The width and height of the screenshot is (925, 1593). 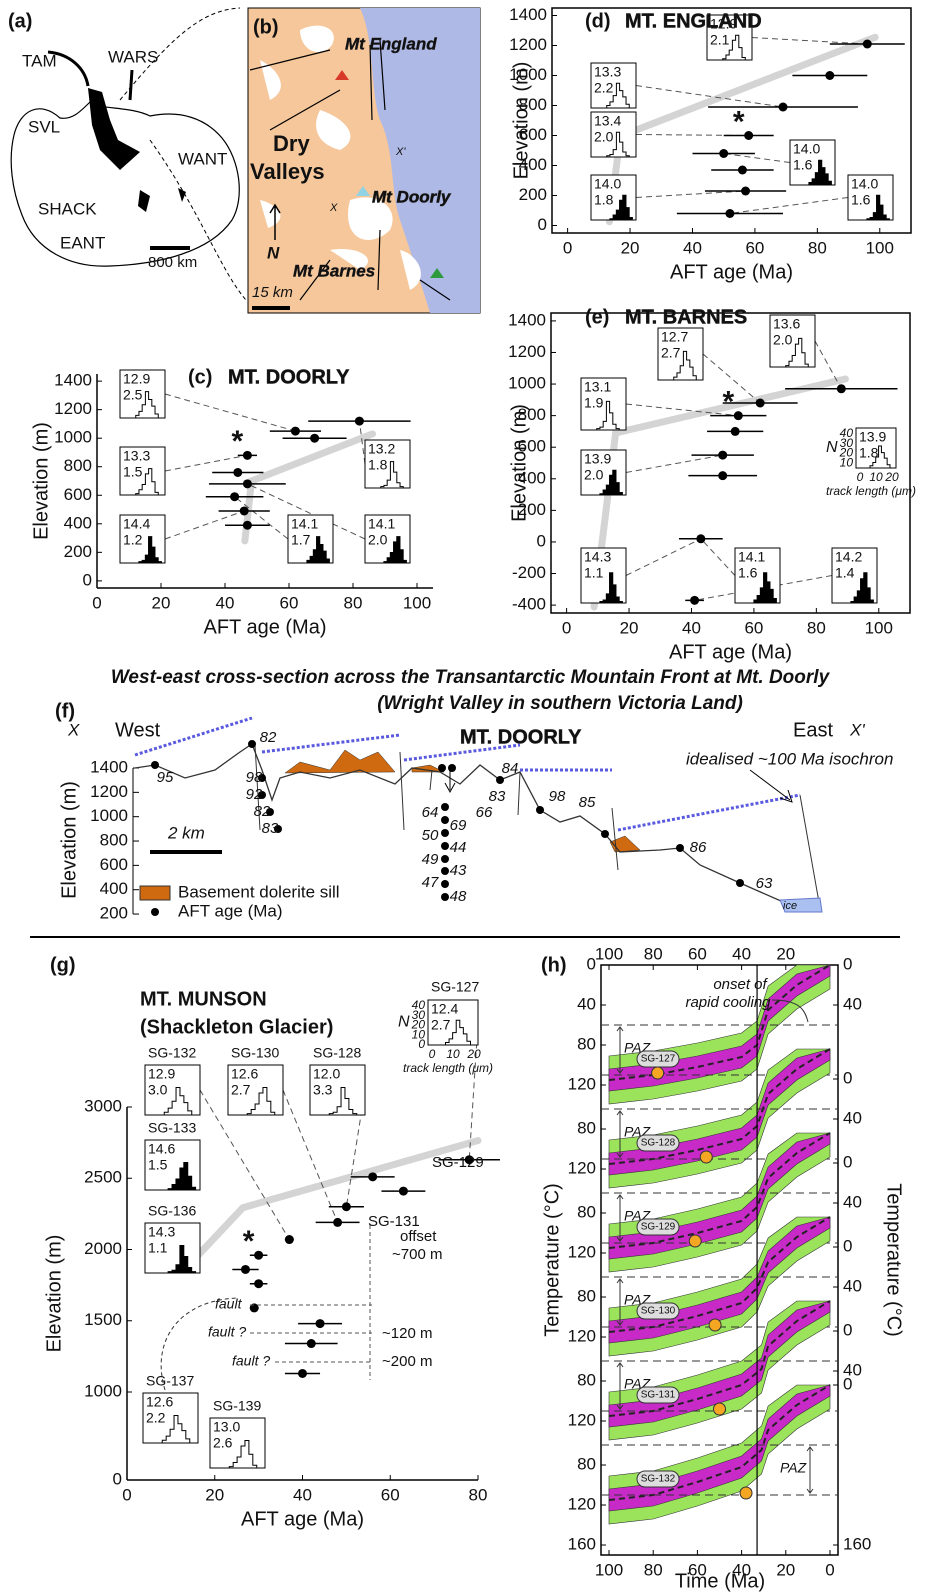 I want to click on direction-label: West, so click(x=138, y=730).